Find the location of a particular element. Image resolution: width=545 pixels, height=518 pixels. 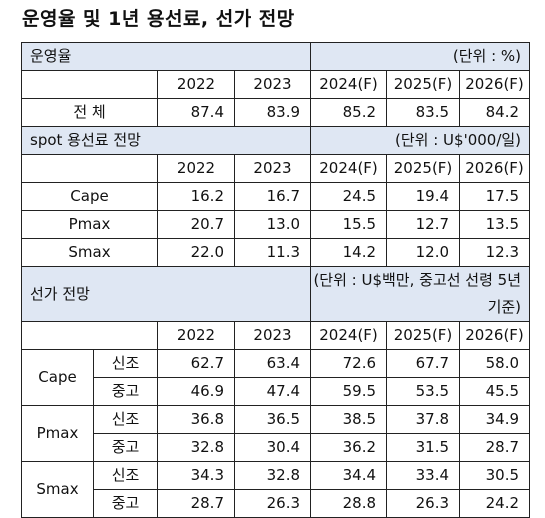

value-cell: 28.8 is located at coordinates (349, 503).